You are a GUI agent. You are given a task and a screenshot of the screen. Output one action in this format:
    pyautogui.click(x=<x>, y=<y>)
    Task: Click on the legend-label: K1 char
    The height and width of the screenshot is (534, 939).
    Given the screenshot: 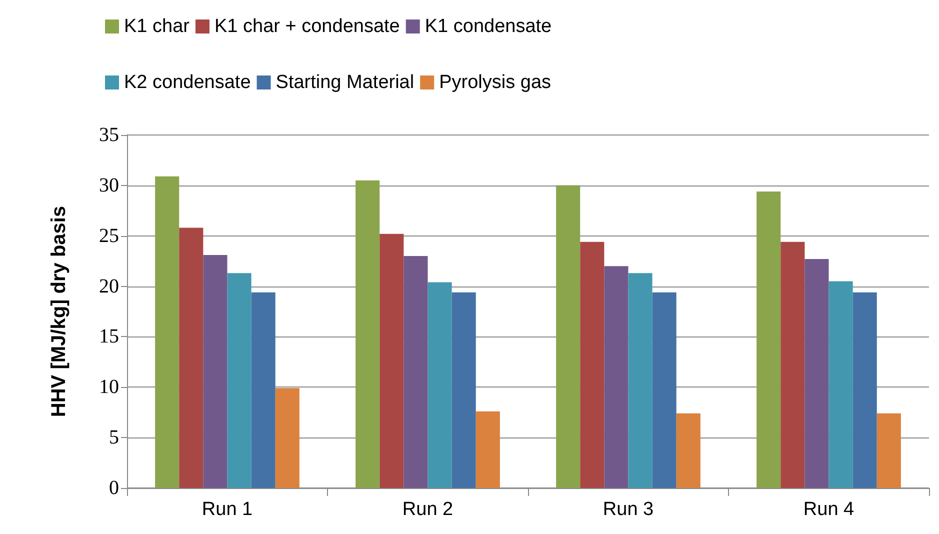 What is the action you would take?
    pyautogui.click(x=157, y=26)
    